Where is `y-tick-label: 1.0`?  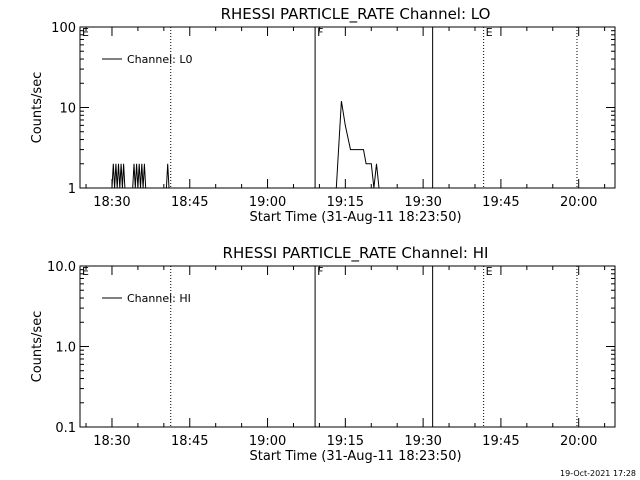
y-tick-label: 1.0 is located at coordinates (65, 348).